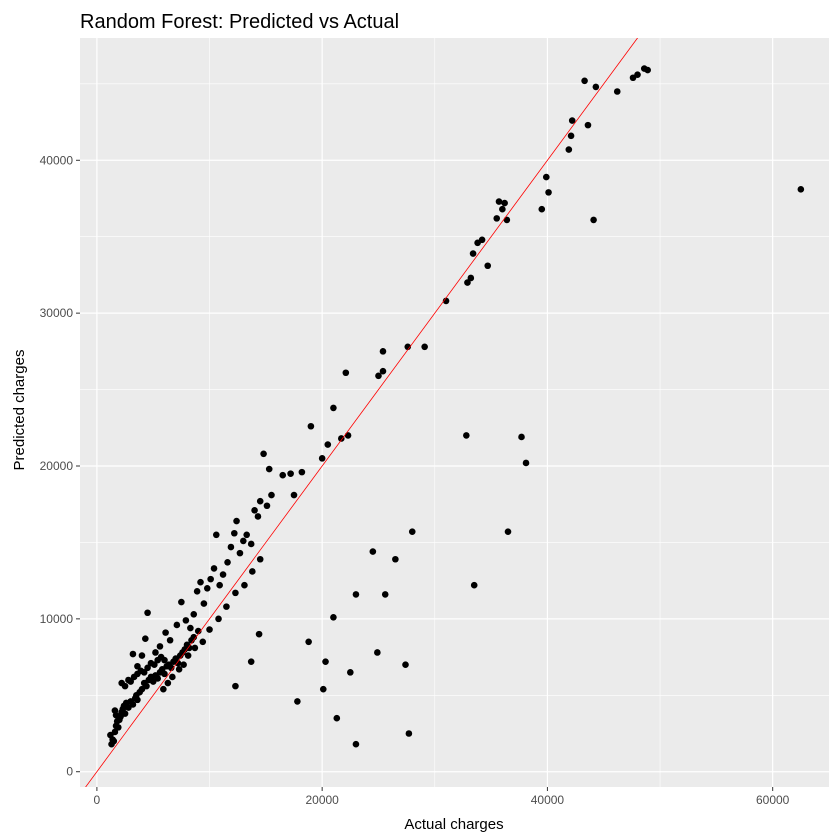 Image resolution: width=840 pixels, height=840 pixels. I want to click on y-tick-label: 0, so click(69, 772).